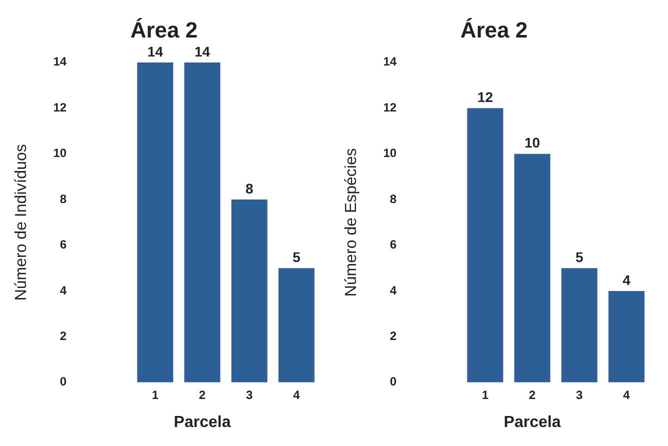  Describe the element at coordinates (485, 96) in the screenshot. I see `data-label: 12` at that location.